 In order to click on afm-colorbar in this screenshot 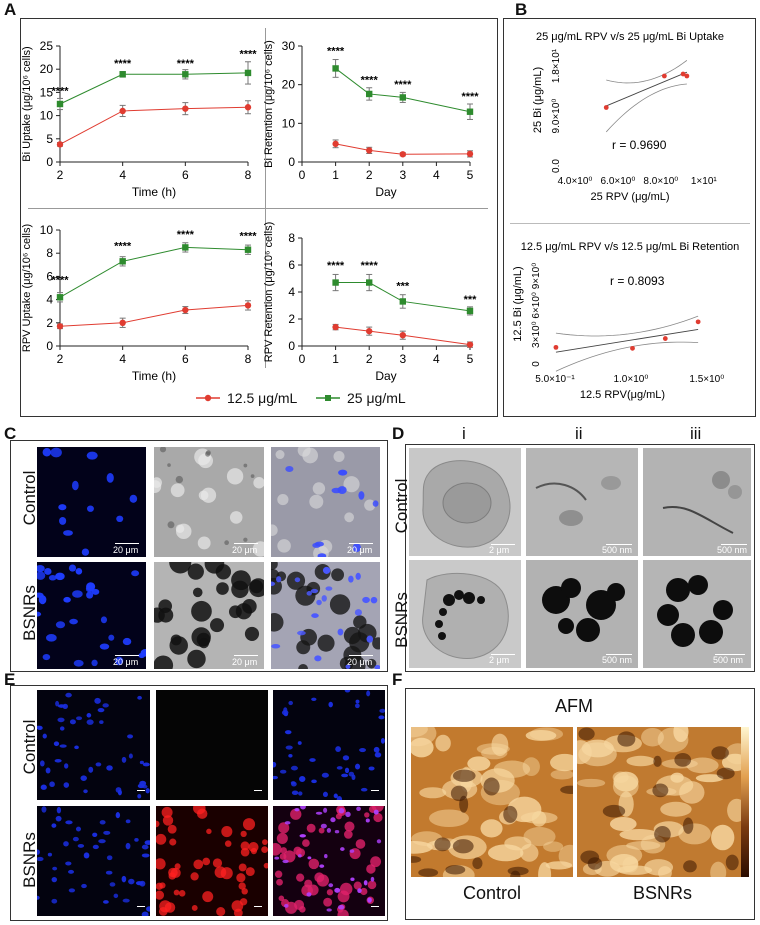, I will do `click(745, 802)`.